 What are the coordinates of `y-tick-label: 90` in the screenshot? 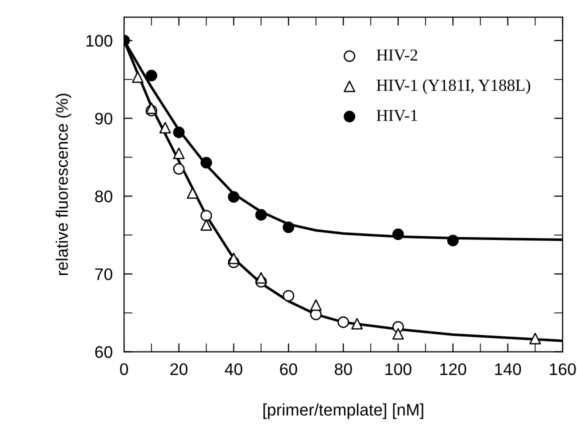 It's located at (103, 118).